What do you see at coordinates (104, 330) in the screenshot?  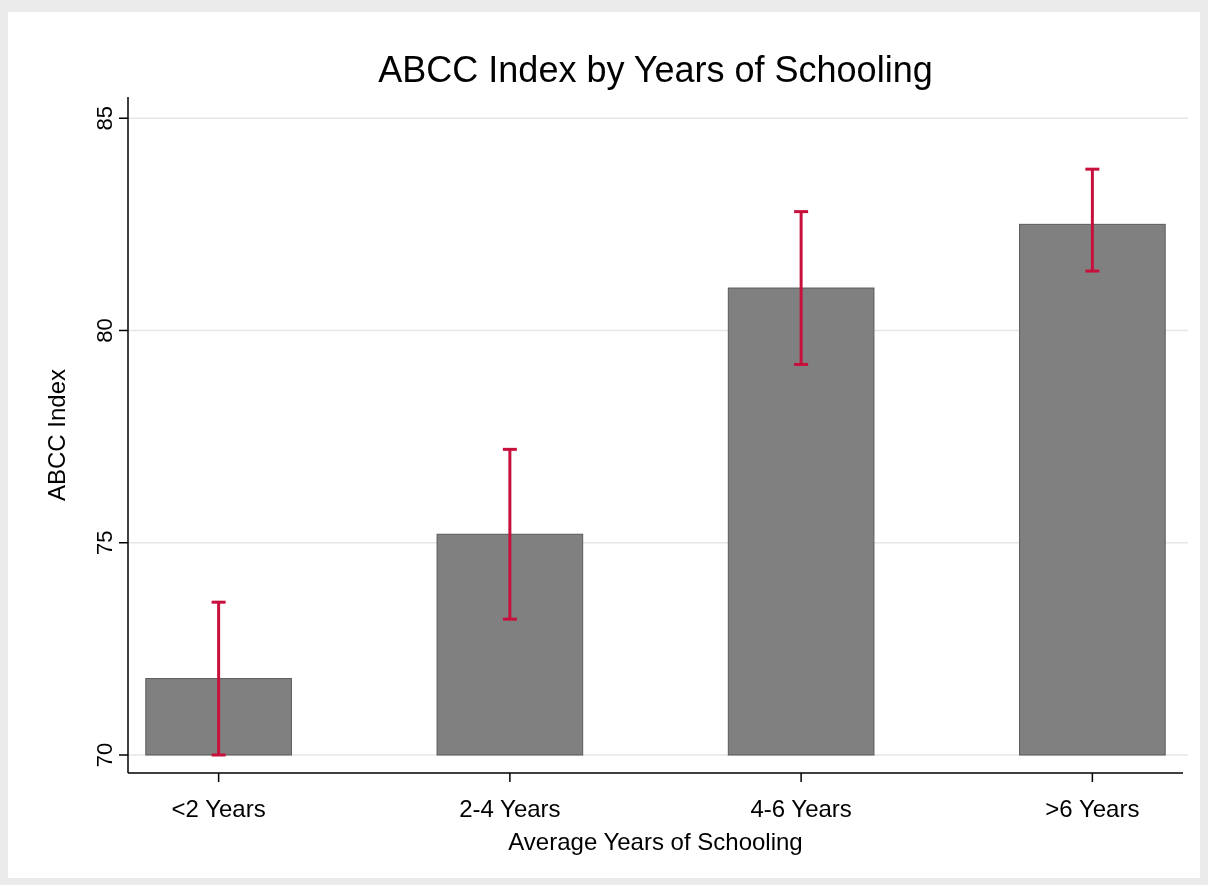 I see `y-tick-label: 80` at bounding box center [104, 330].